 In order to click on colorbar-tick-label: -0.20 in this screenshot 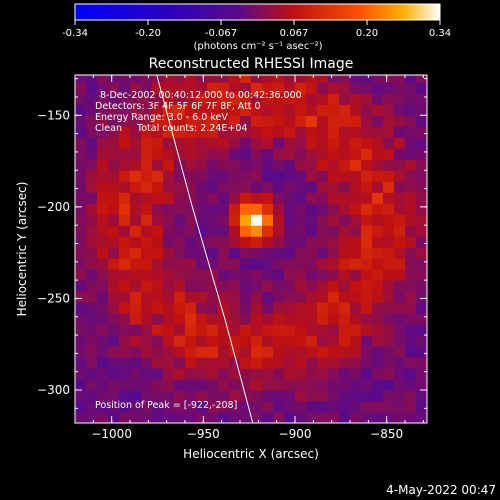, I will do `click(148, 33)`.